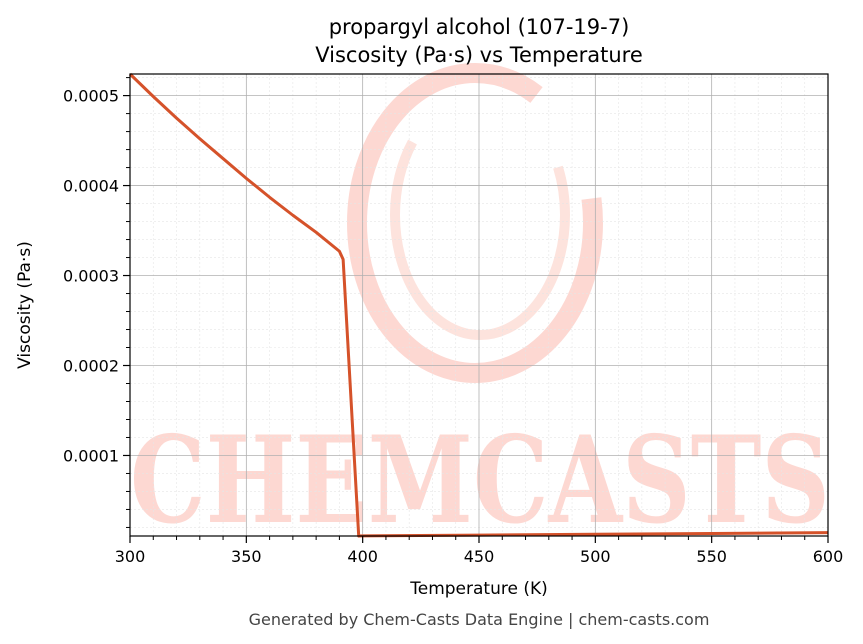 The height and width of the screenshot is (644, 863). I want to click on y-axis-label: Viscosity (Pa·s), so click(25, 305).